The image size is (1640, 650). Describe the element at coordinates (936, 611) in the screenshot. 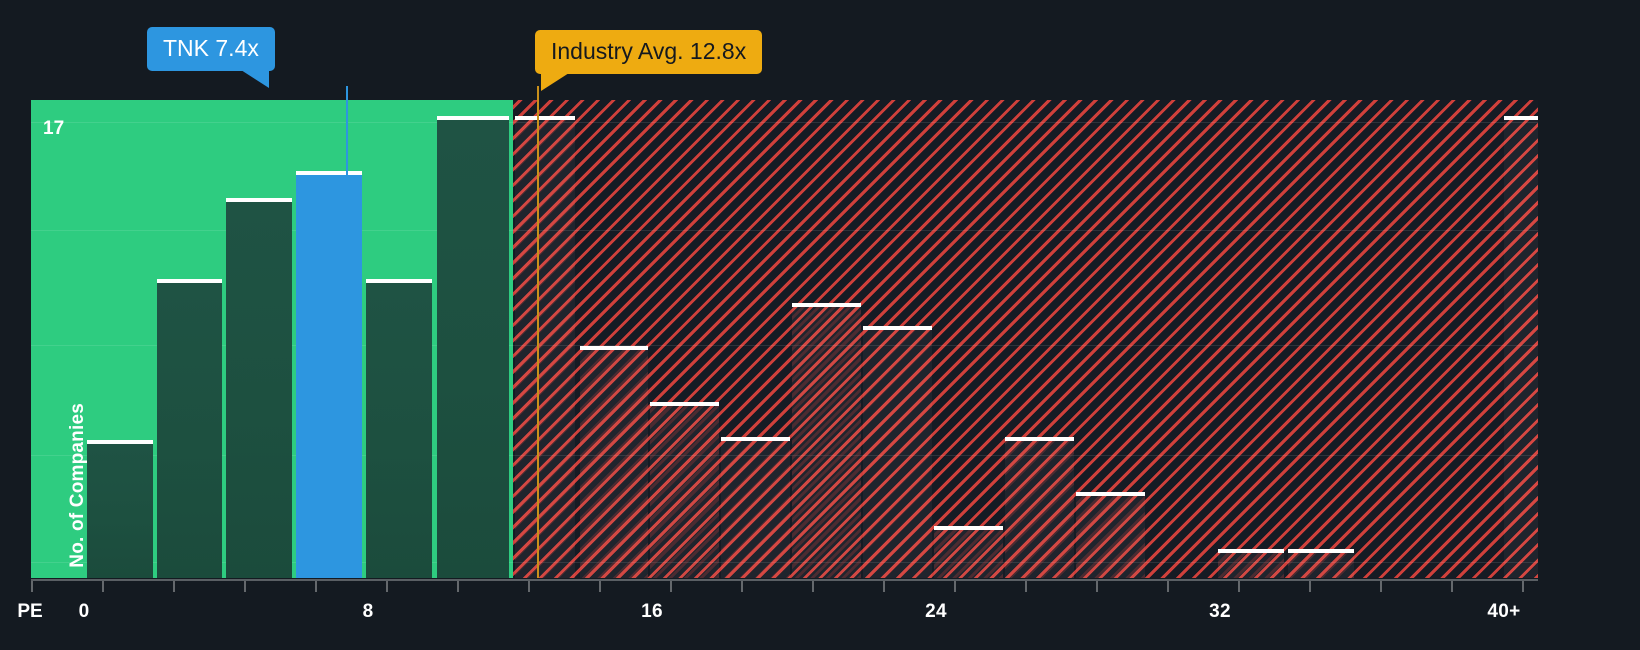

I see `x-tick-label-24: 24` at that location.